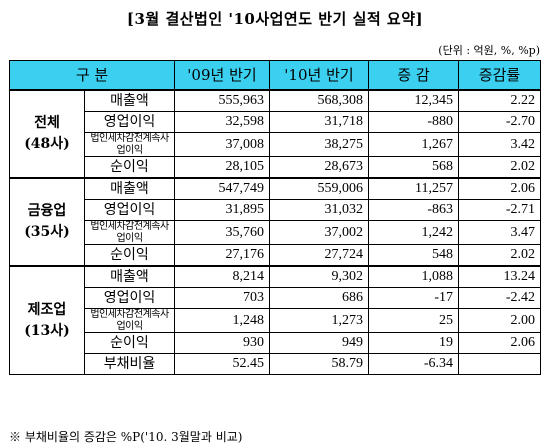  I want to click on value-2010-cell: 38,275, so click(319, 144).